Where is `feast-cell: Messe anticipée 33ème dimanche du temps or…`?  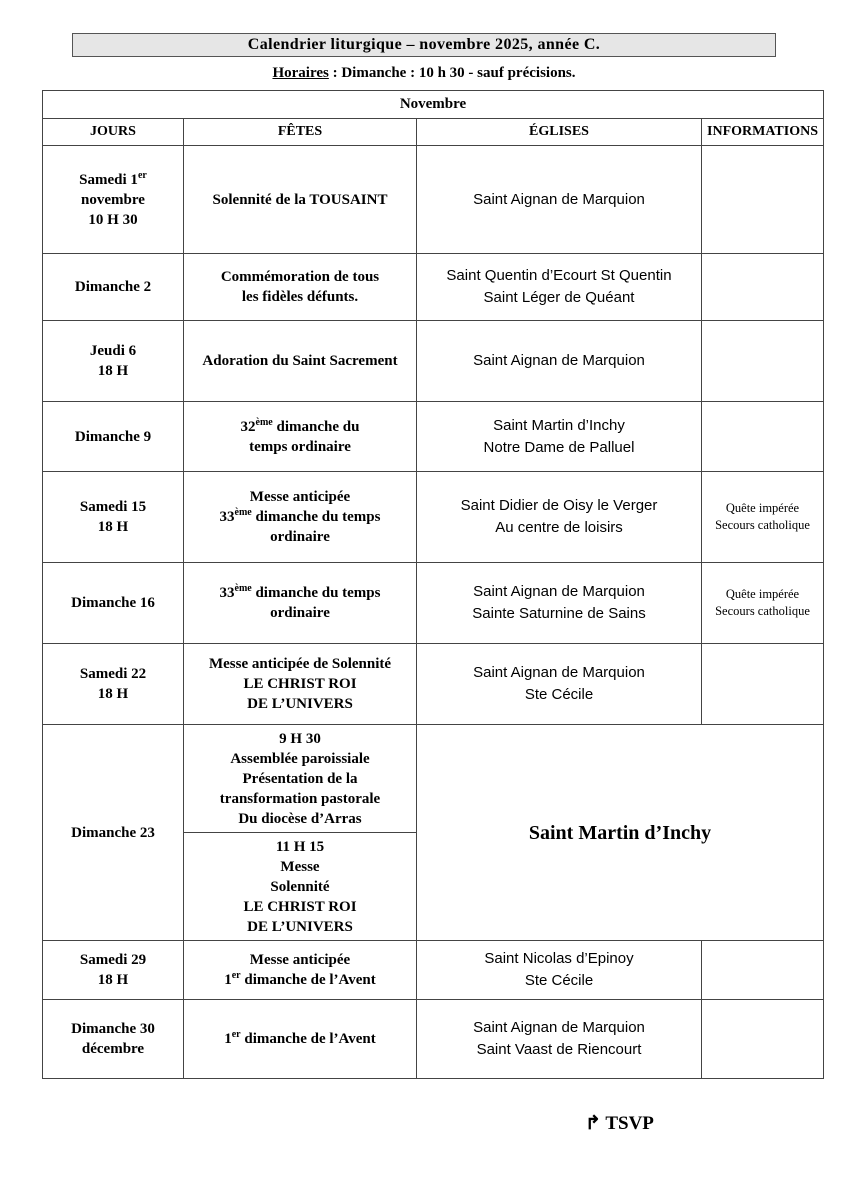 feast-cell: Messe anticipée 33ème dimanche du temps or… is located at coordinates (300, 517).